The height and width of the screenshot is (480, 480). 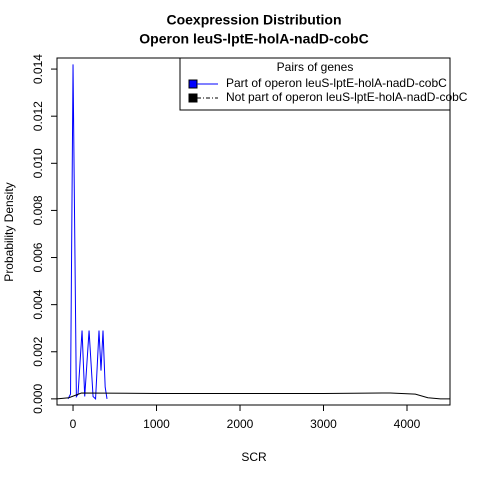 What do you see at coordinates (323, 424) in the screenshot?
I see `x-tick-label: 3000` at bounding box center [323, 424].